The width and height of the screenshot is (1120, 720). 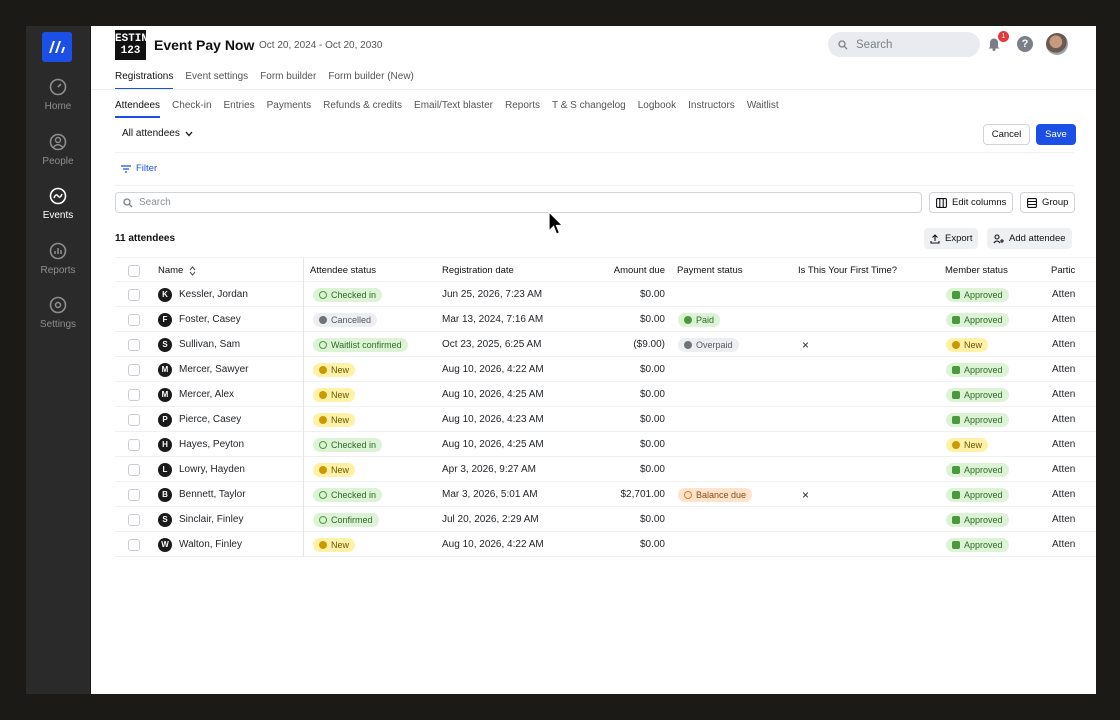 I want to click on save-button: Save, so click(x=1056, y=134).